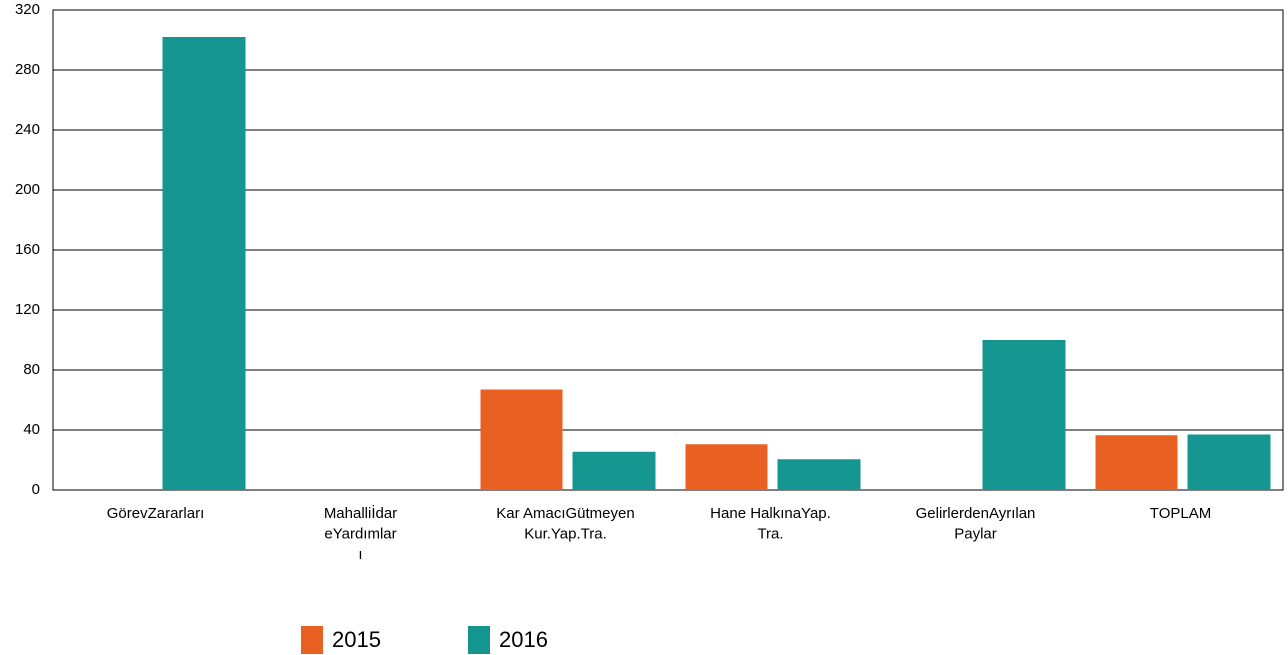 The height and width of the screenshot is (655, 1288). I want to click on y-tick-label: 200, so click(27, 189).